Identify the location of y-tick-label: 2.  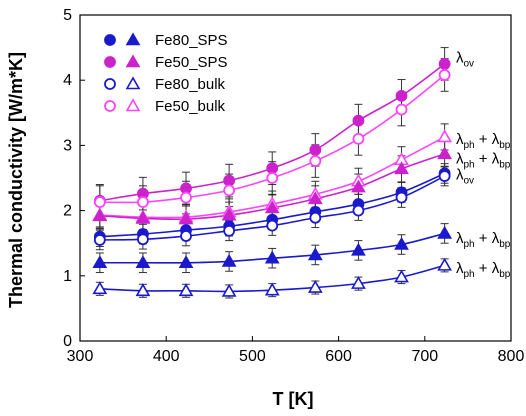
(67, 211).